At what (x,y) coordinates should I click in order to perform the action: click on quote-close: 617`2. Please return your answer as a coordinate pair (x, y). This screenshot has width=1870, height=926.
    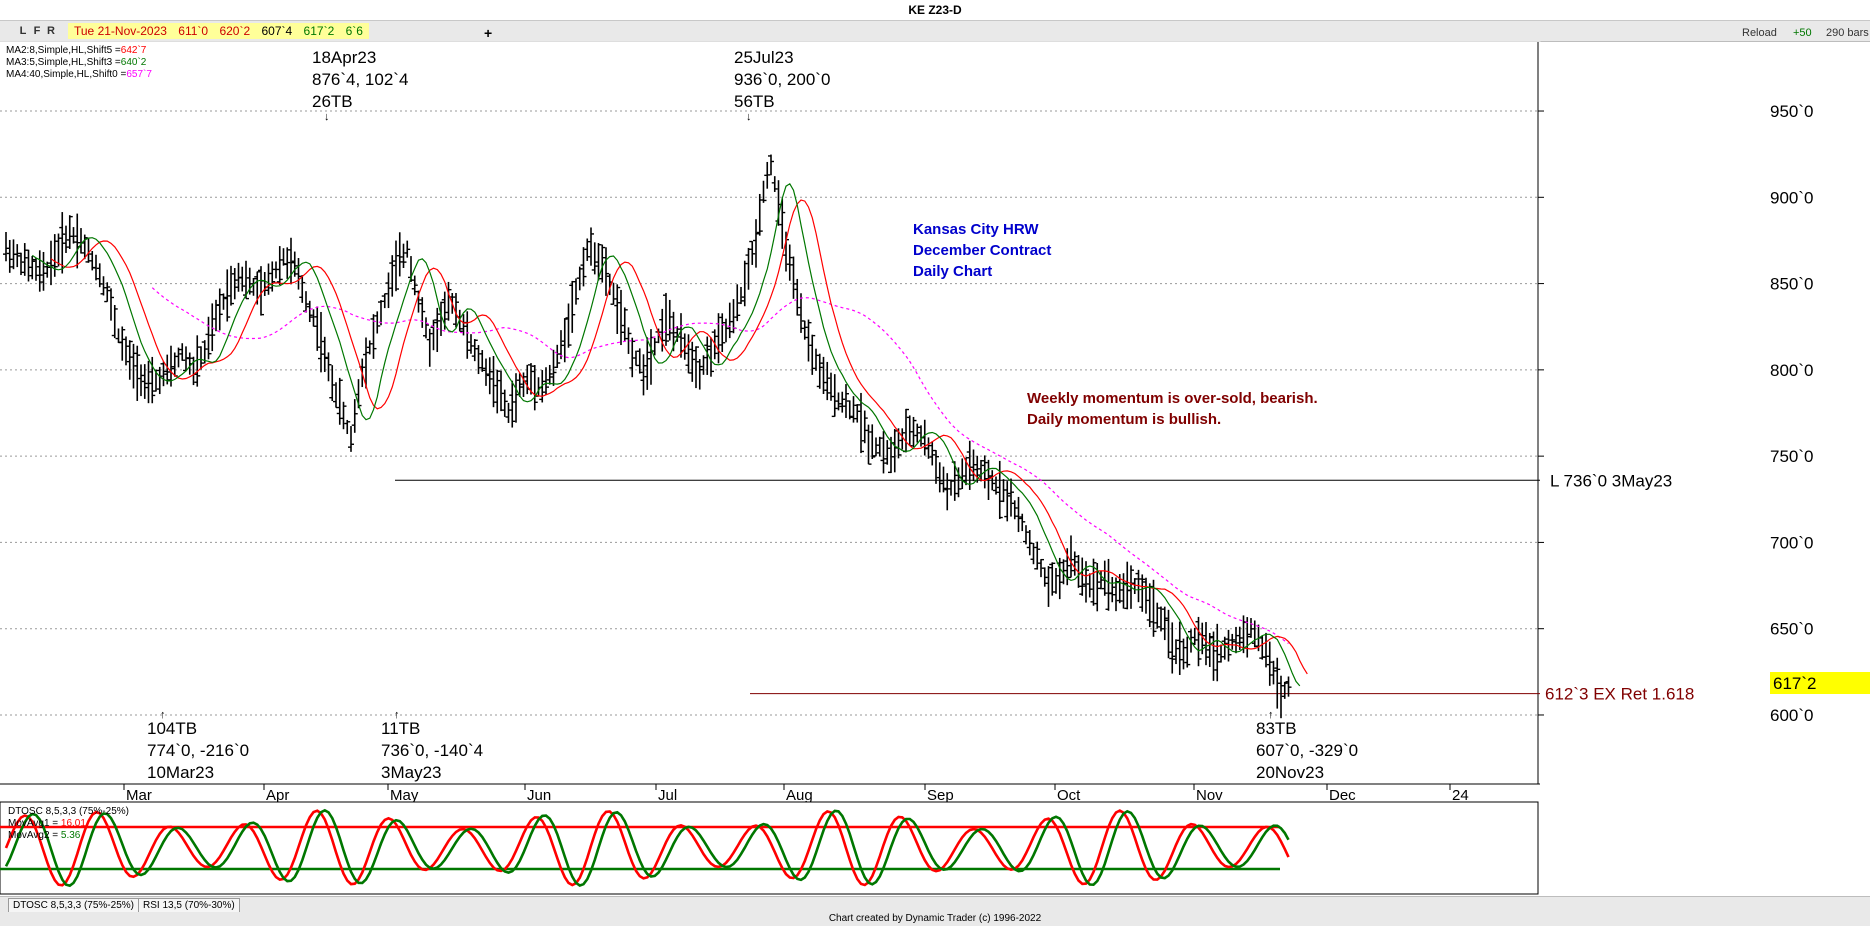
    Looking at the image, I should click on (319, 31).